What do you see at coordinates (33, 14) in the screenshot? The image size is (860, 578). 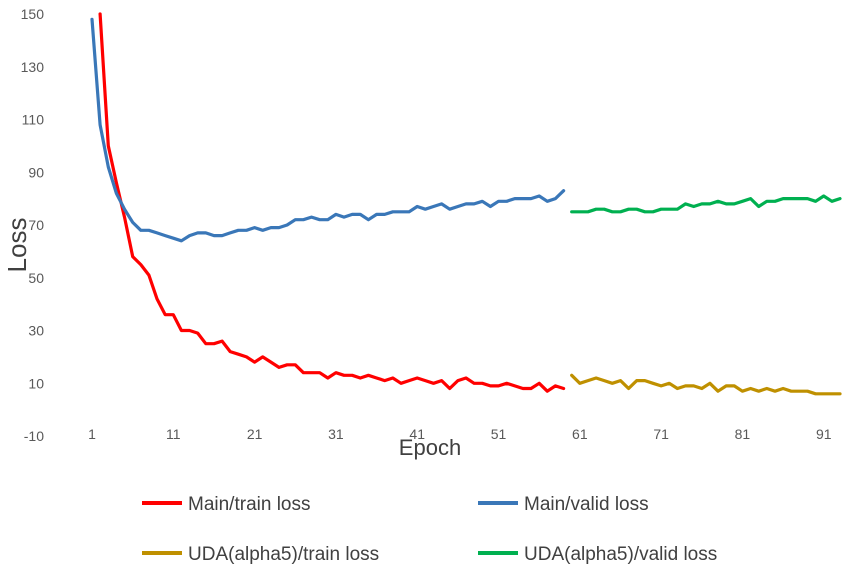 I see `y-tick-label: 150` at bounding box center [33, 14].